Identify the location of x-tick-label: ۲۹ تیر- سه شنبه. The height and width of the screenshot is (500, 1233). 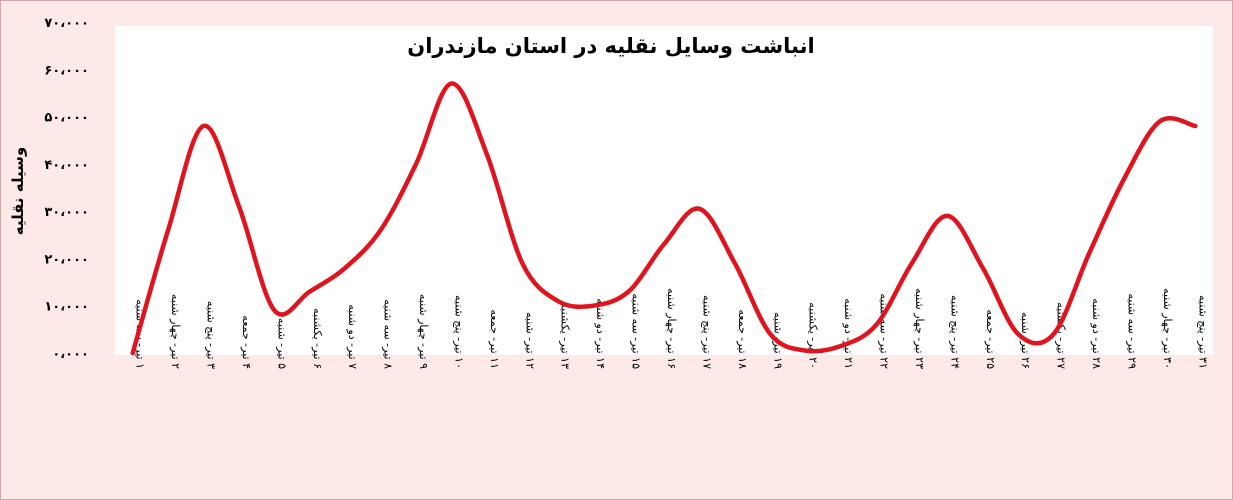
(1131, 331).